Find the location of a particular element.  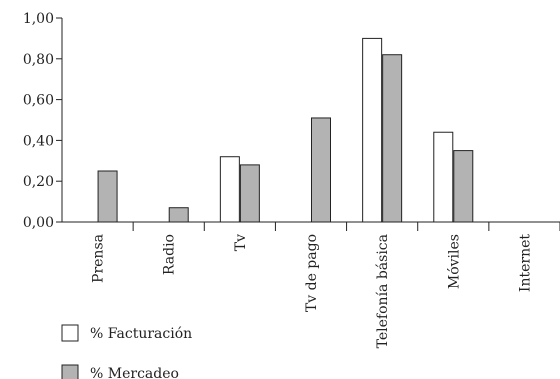

legend-label: % Facturación is located at coordinates (141, 334).